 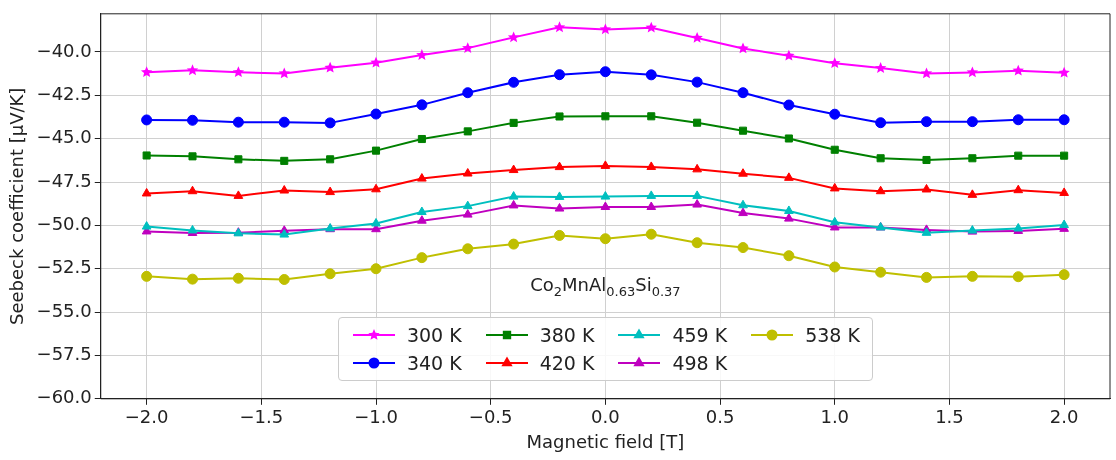 What do you see at coordinates (1064, 417) in the screenshot?
I see `x-tick-label: 2.0` at bounding box center [1064, 417].